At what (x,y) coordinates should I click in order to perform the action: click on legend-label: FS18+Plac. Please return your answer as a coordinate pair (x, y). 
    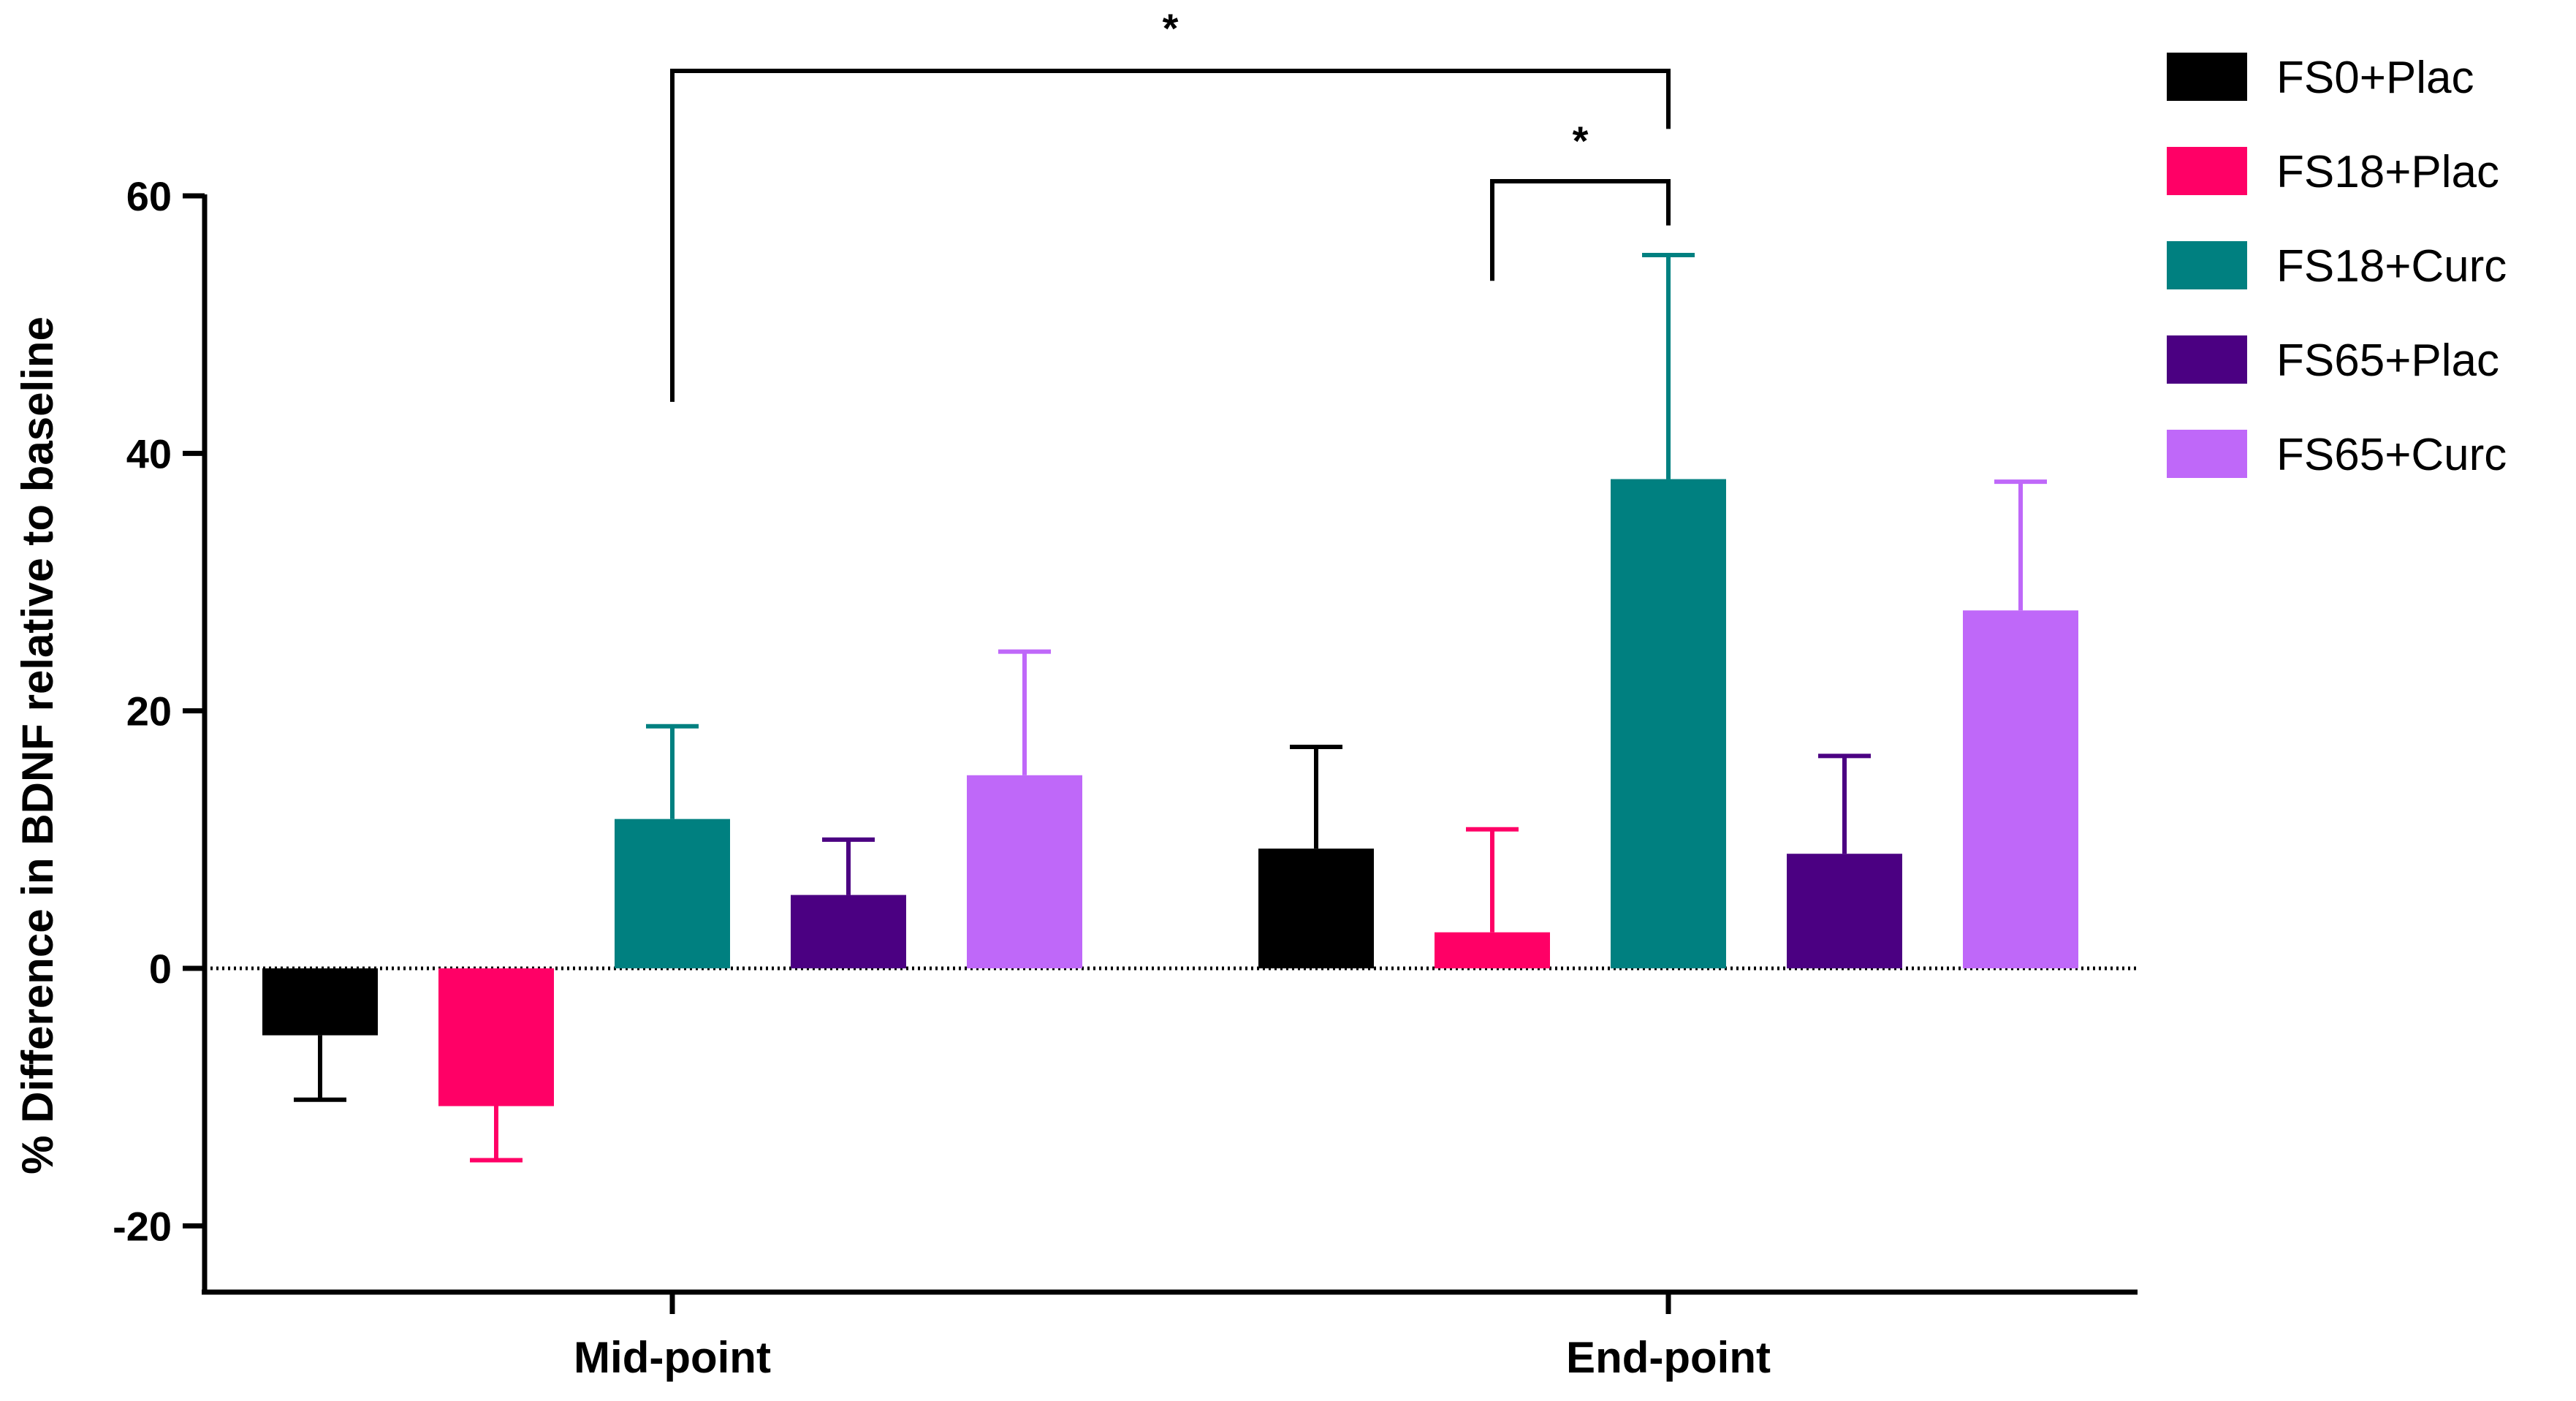
    Looking at the image, I should click on (2387, 172).